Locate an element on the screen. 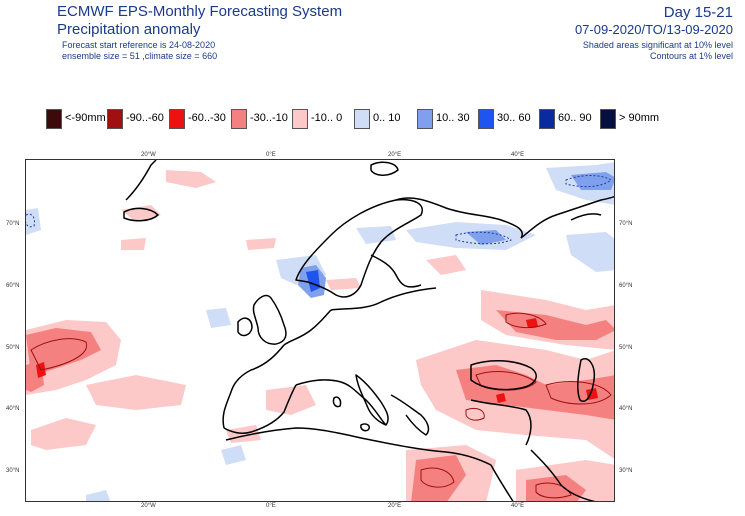 This screenshot has height=516, width=745. significance-note: Shaded areas significant at 10% level is located at coordinates (657, 45).